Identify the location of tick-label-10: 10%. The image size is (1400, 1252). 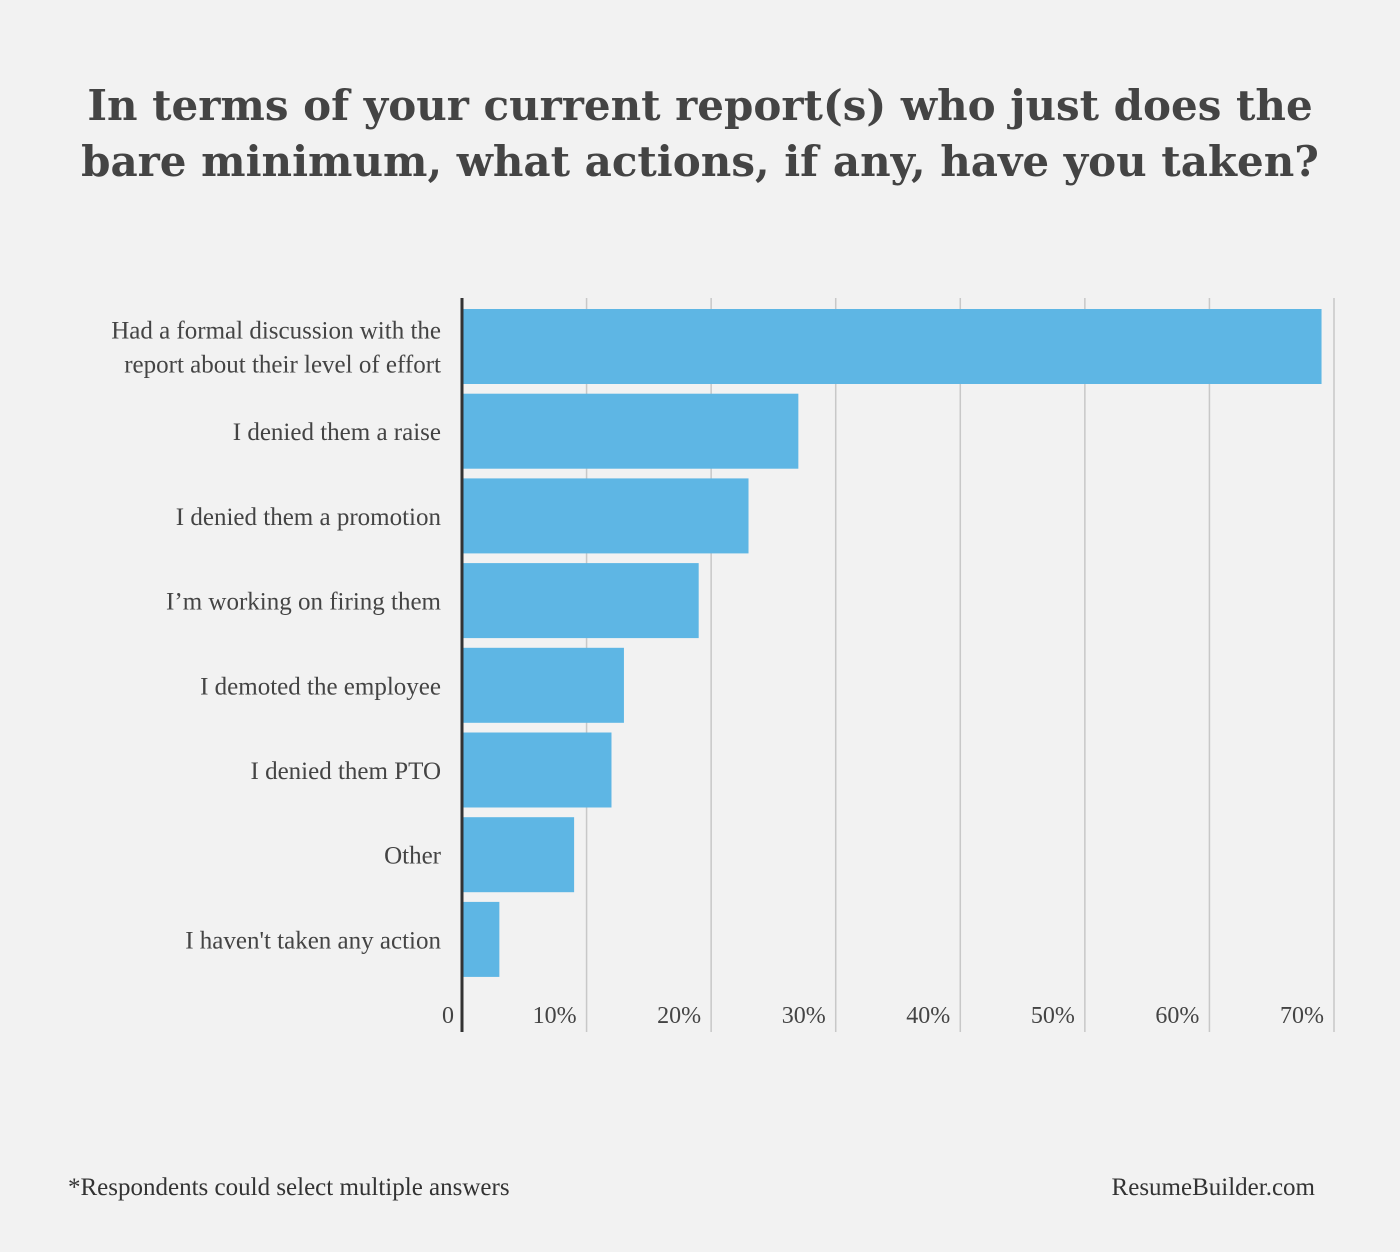
(555, 1016).